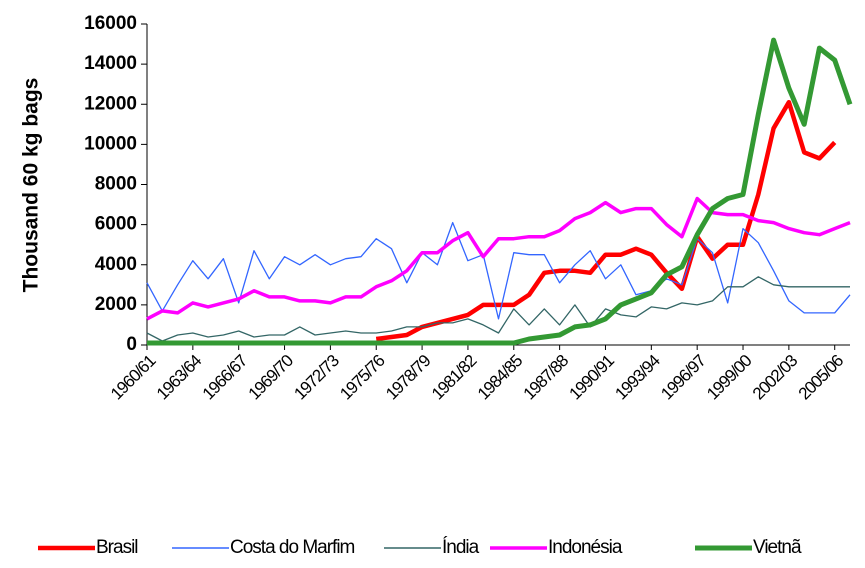  What do you see at coordinates (117, 547) in the screenshot?
I see `legend-label: Brasil` at bounding box center [117, 547].